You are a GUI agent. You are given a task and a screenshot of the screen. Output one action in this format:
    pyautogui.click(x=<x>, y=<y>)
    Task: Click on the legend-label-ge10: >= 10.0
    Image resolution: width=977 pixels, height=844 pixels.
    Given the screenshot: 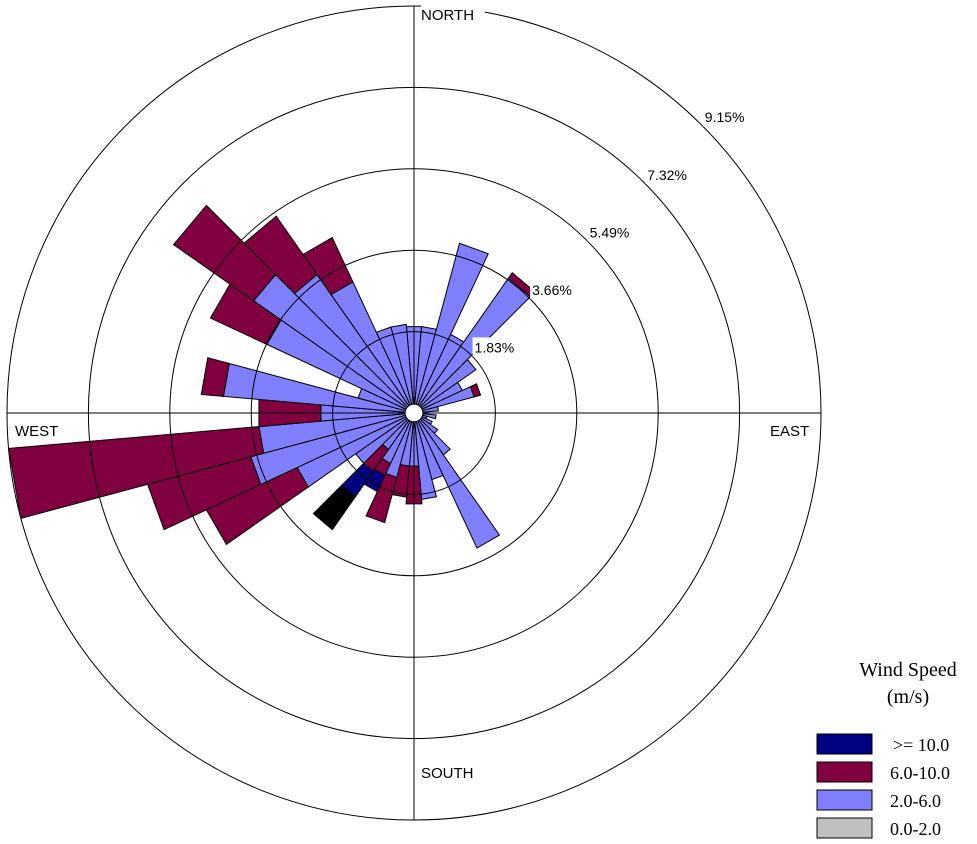 What is the action you would take?
    pyautogui.click(x=921, y=745)
    